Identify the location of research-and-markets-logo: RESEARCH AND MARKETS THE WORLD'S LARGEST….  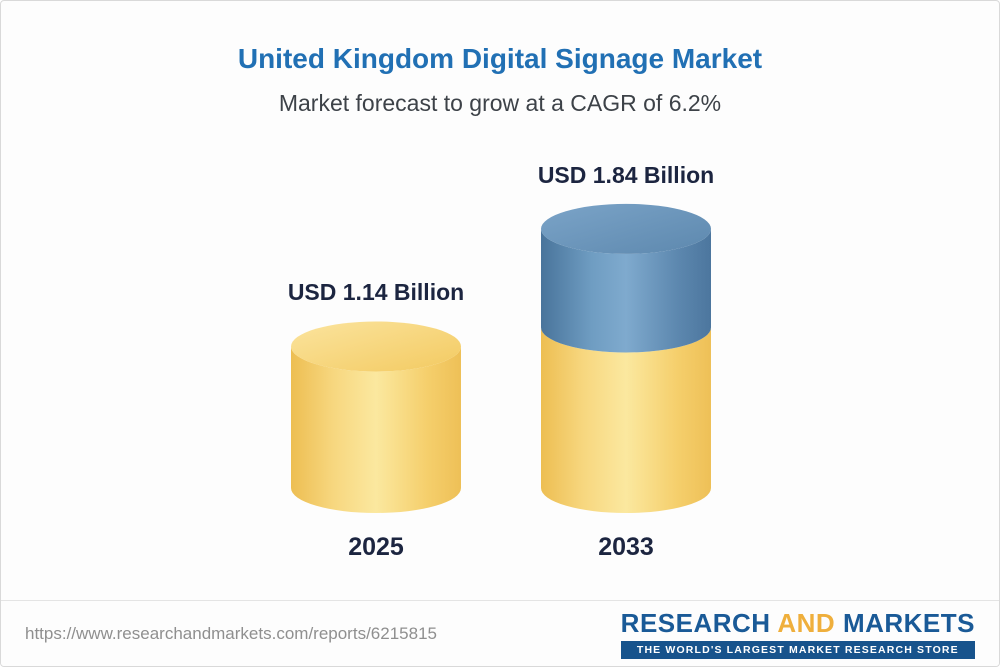
(797, 633).